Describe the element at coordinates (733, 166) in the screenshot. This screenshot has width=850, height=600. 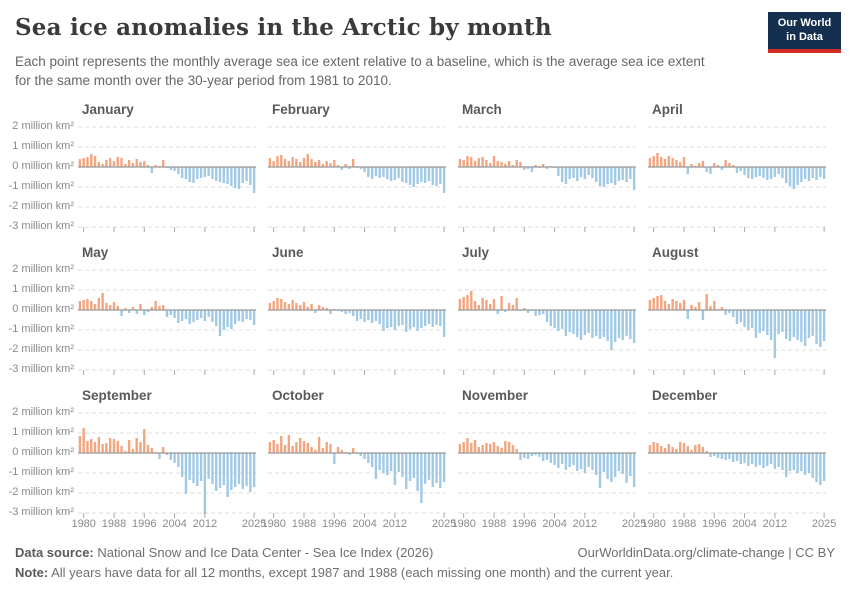
I see `bar-april-2001` at that location.